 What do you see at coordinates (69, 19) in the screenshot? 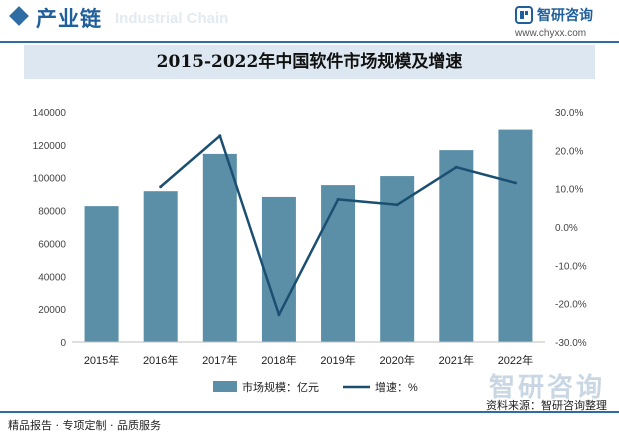
I see `section-title: 产业链` at bounding box center [69, 19].